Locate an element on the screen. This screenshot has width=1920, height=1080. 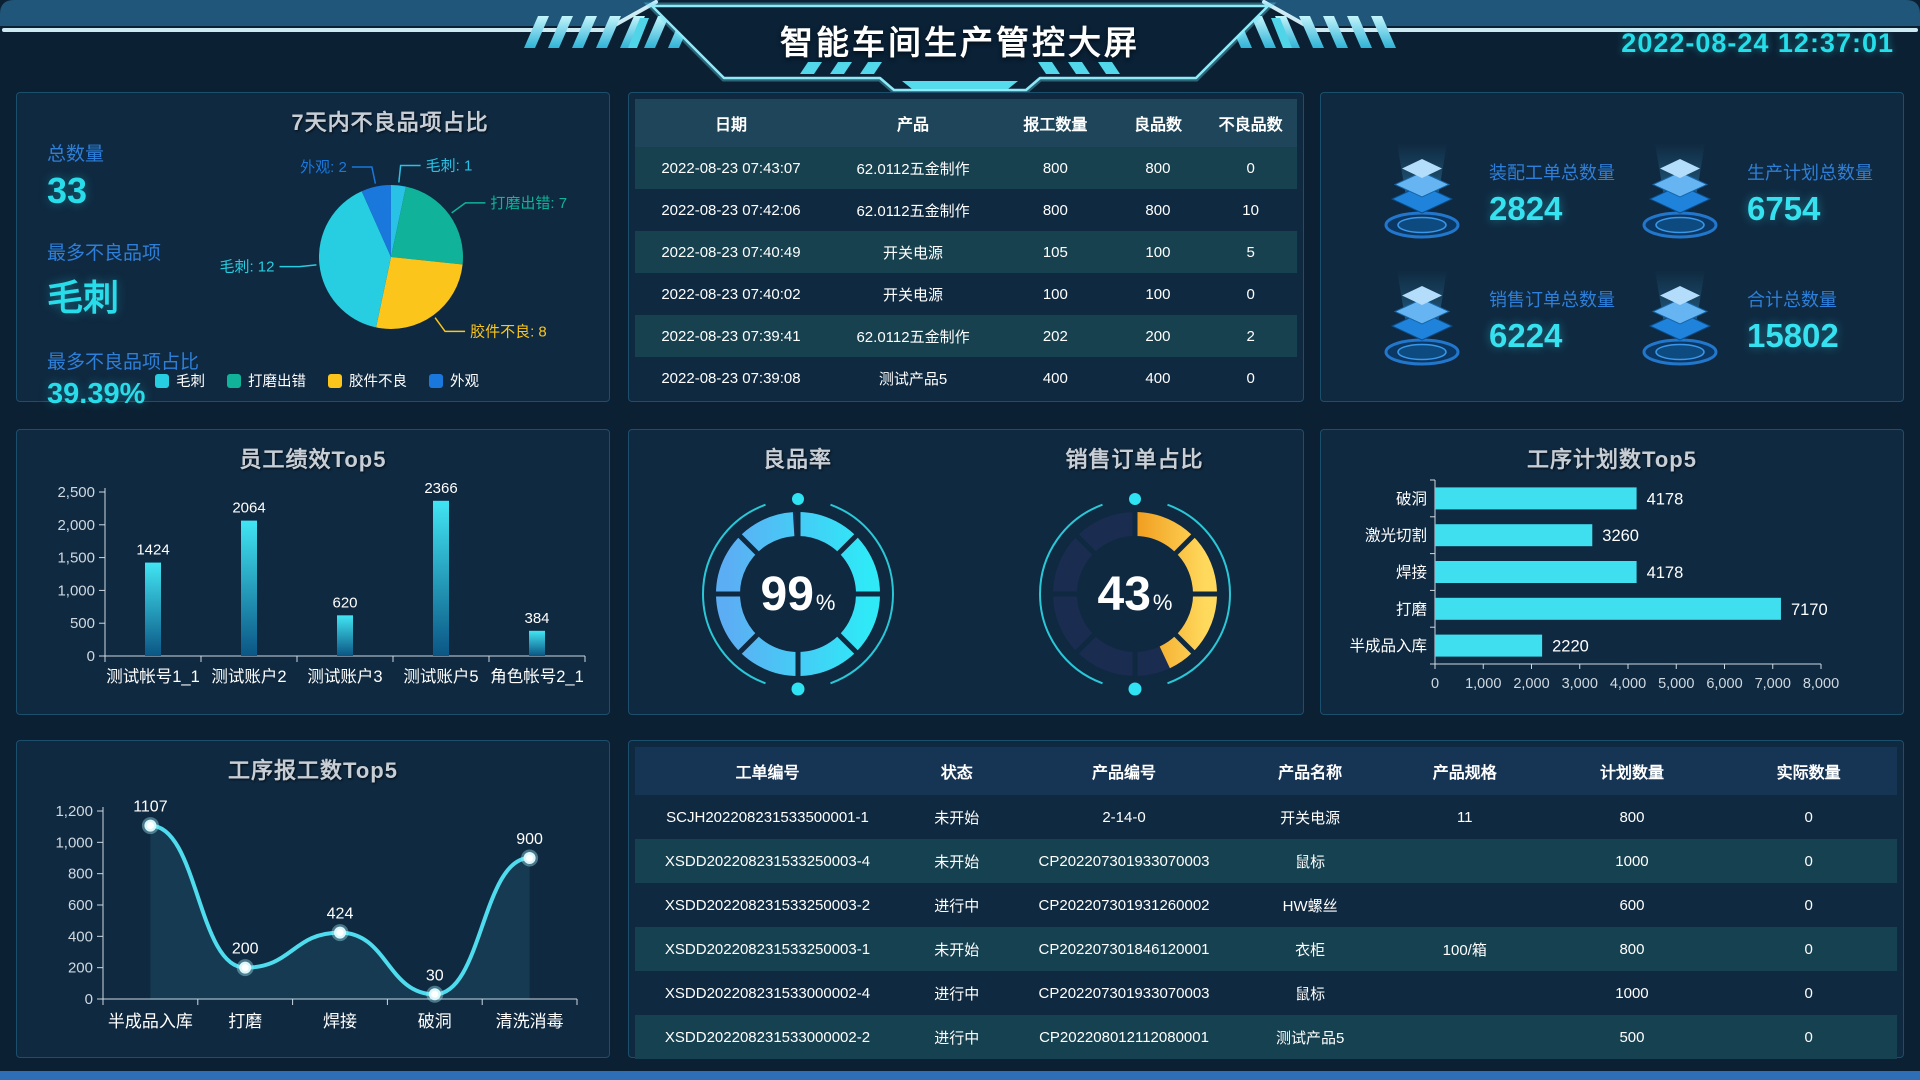
defect-pie-title: 7天内不良品项占比 is located at coordinates (390, 122).